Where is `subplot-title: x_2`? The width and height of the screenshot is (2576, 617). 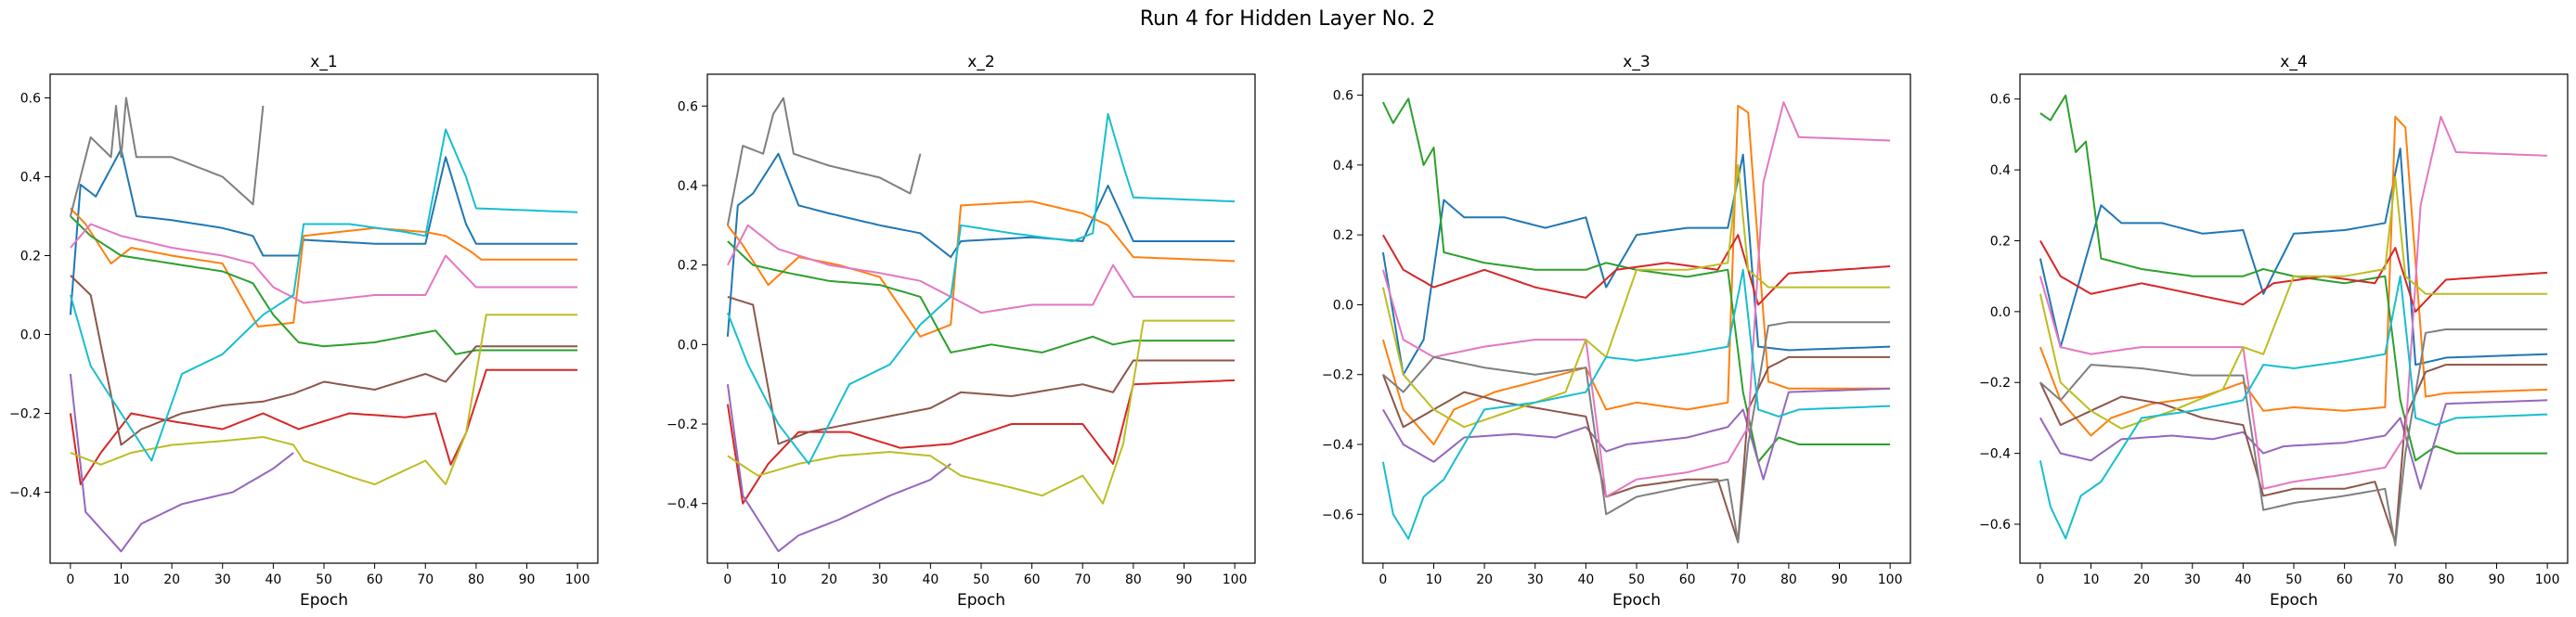
subplot-title: x_2 is located at coordinates (980, 62).